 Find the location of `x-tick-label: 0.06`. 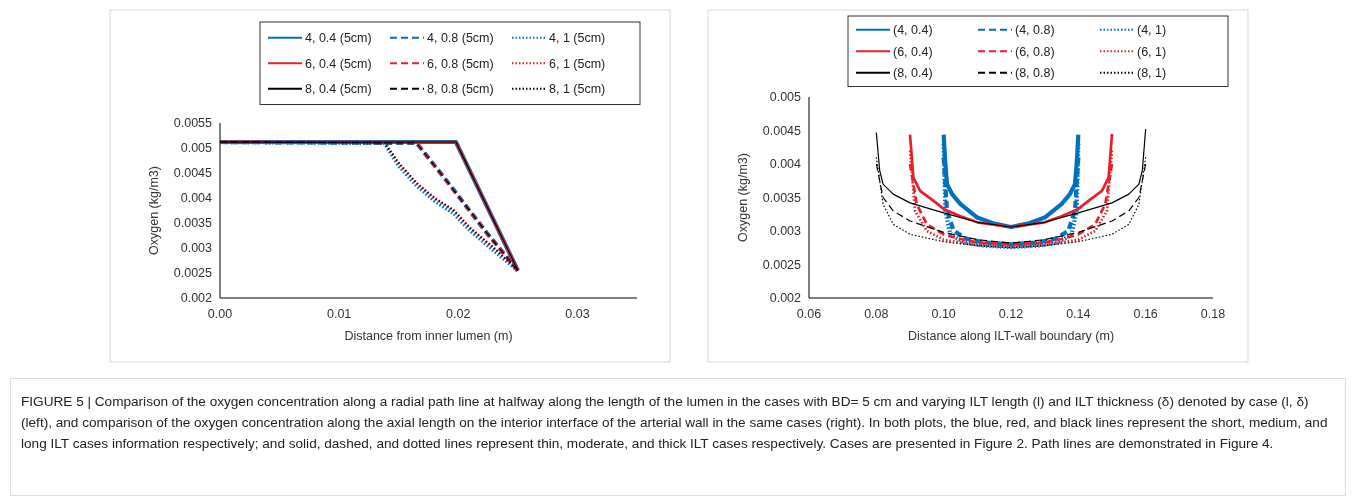

x-tick-label: 0.06 is located at coordinates (809, 314).